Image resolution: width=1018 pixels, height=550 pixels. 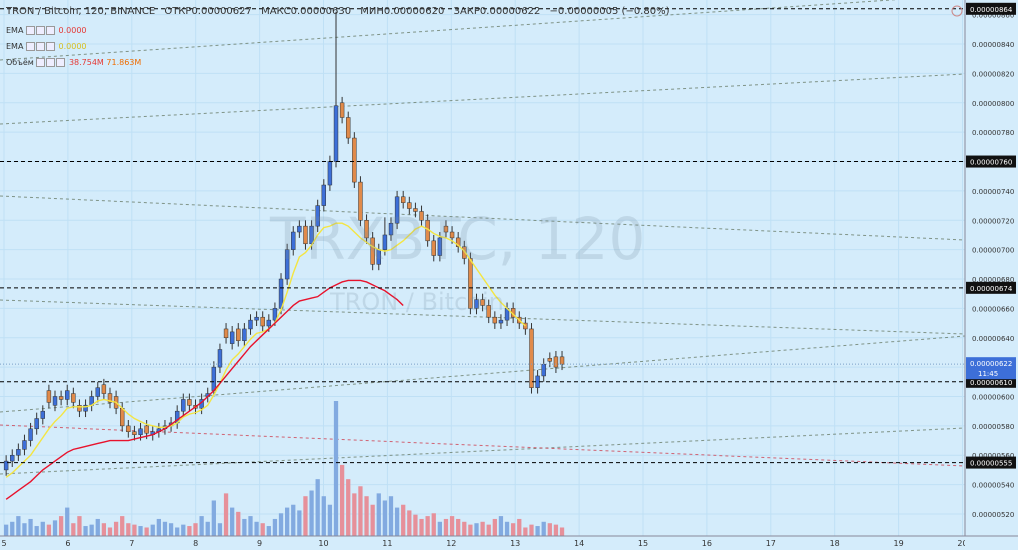 What do you see at coordinates (993, 456) in the screenshot?
I see `price-tick-label: 0.00000560` at bounding box center [993, 456].